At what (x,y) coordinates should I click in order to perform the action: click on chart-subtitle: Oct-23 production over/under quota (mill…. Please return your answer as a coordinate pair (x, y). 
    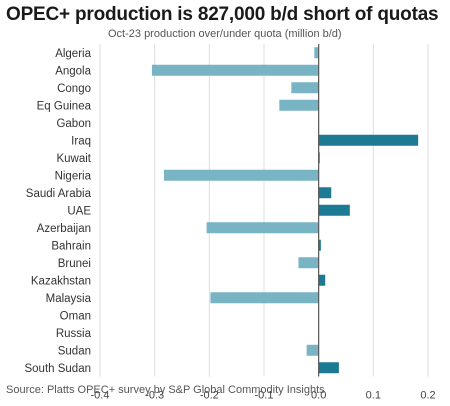
    Looking at the image, I should click on (225, 34).